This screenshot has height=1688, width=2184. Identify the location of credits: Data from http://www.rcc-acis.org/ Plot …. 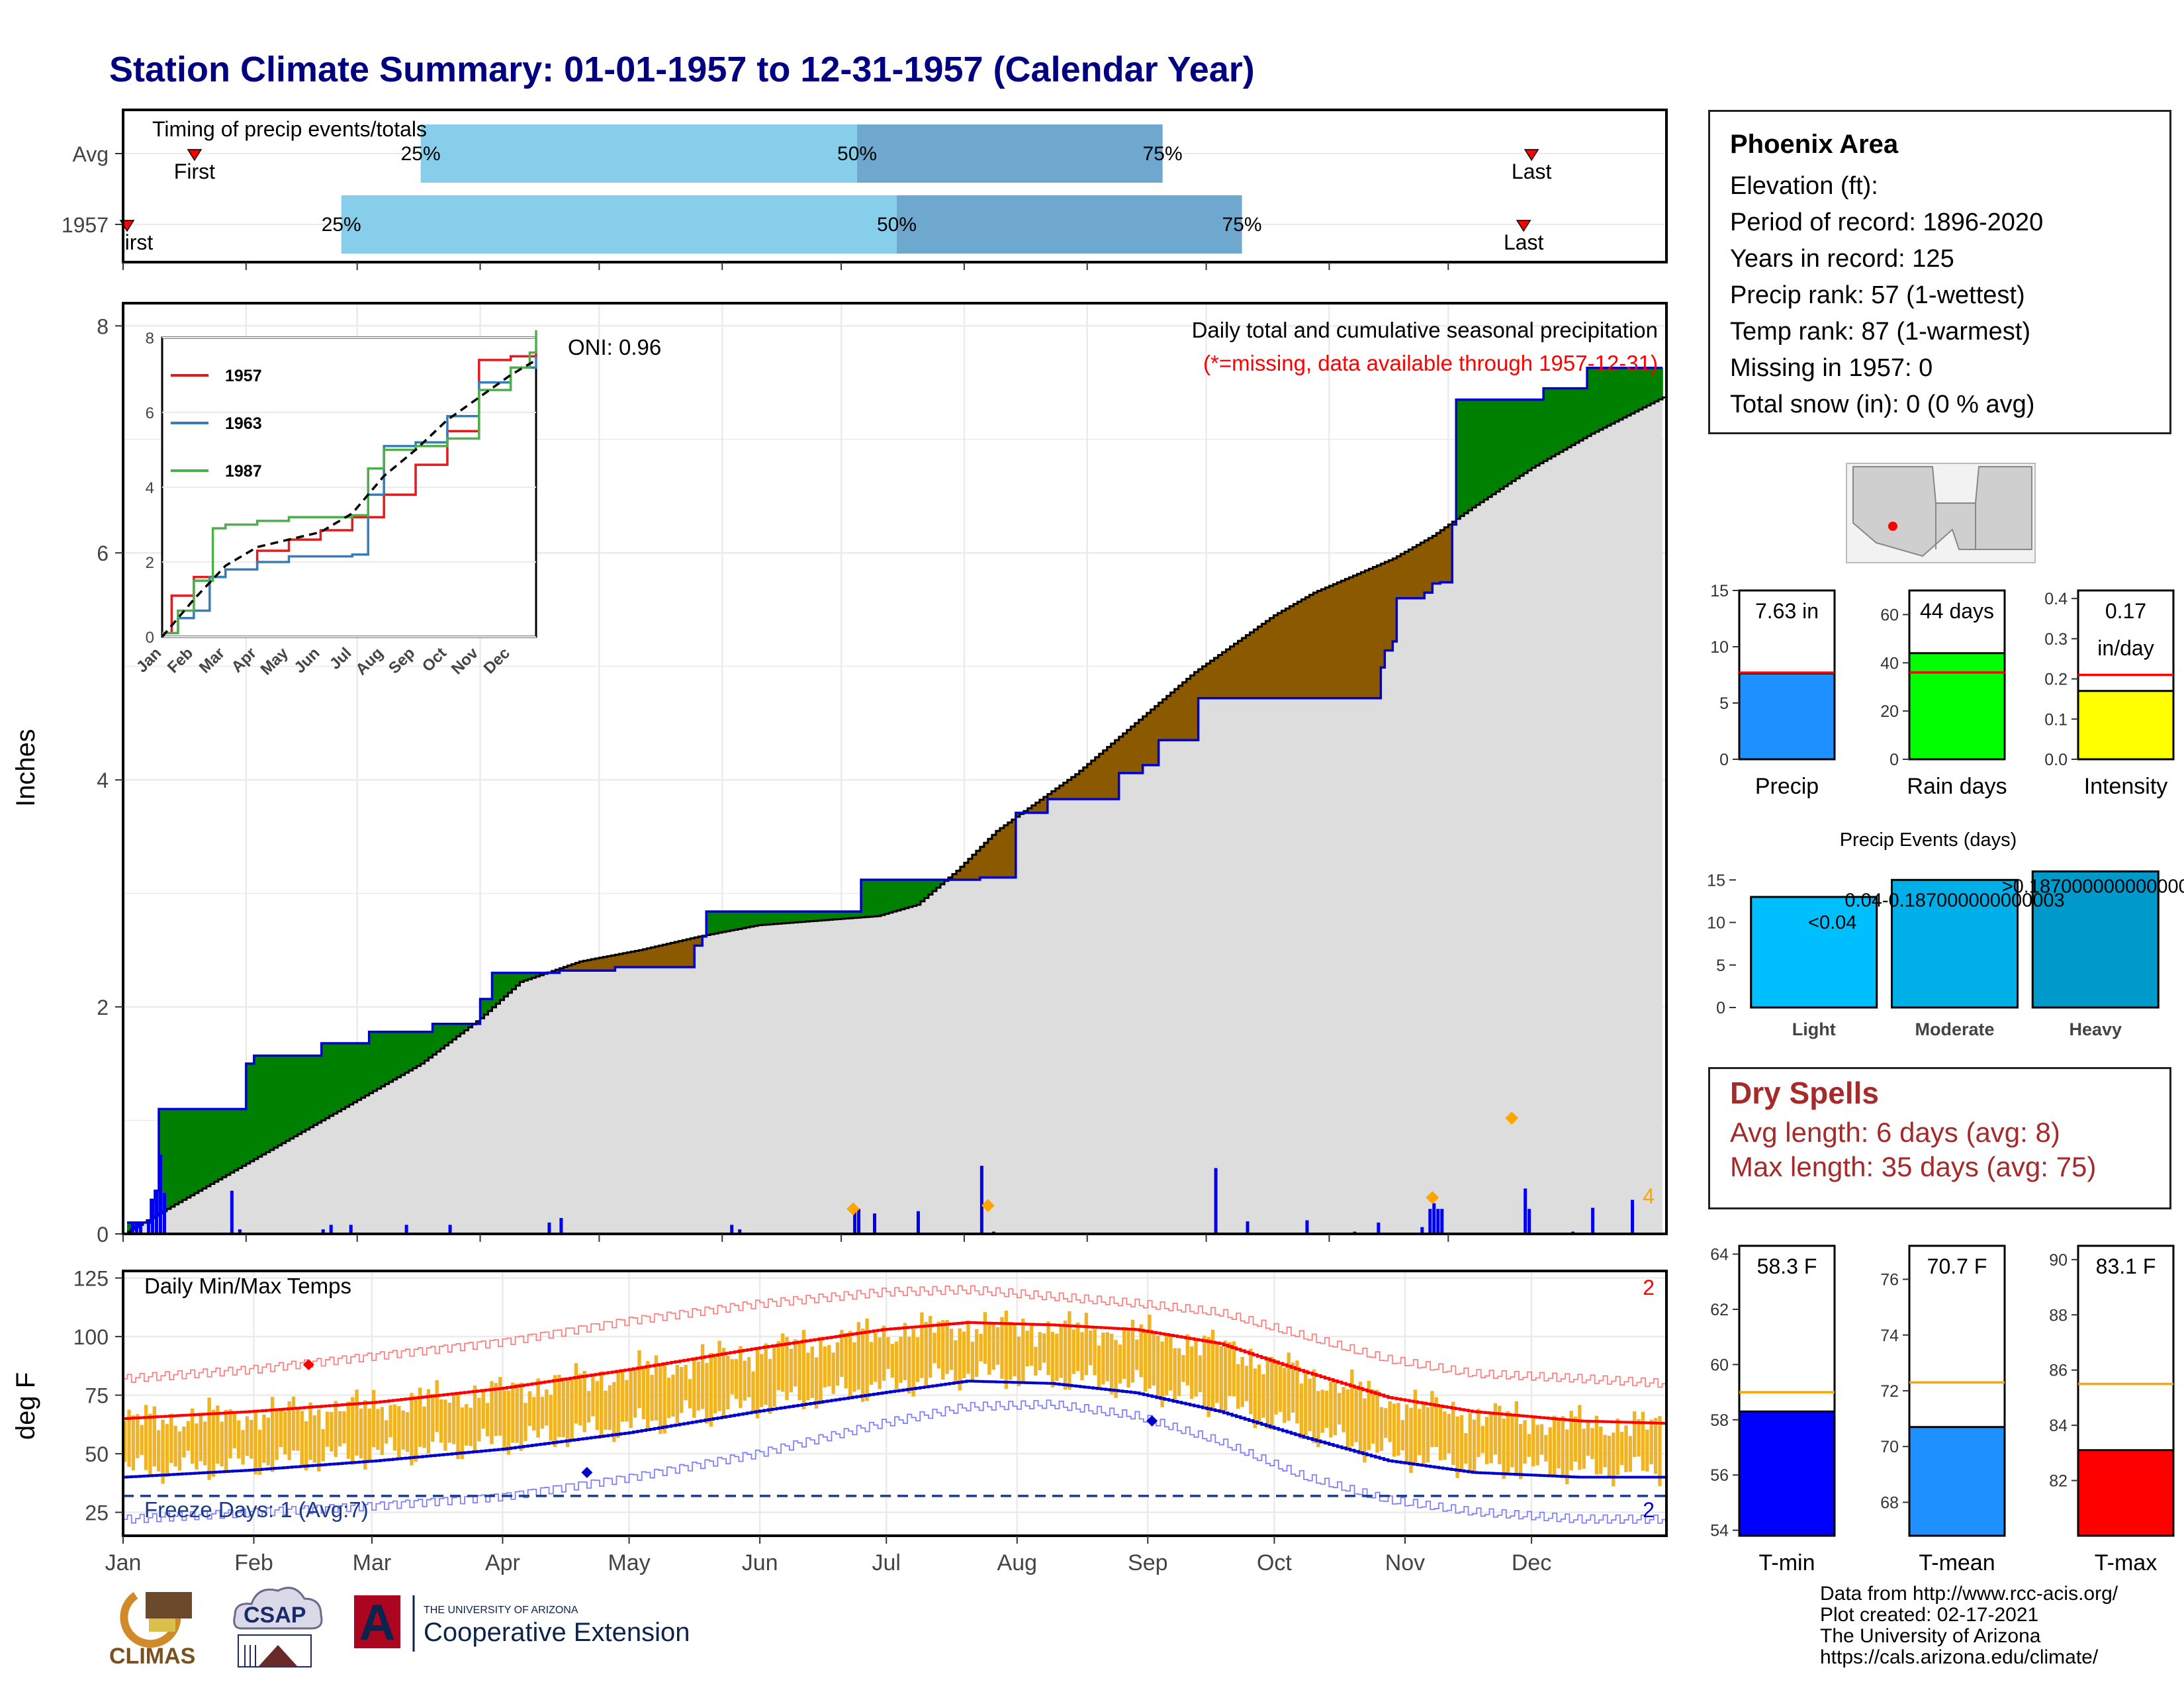
(1969, 1625).